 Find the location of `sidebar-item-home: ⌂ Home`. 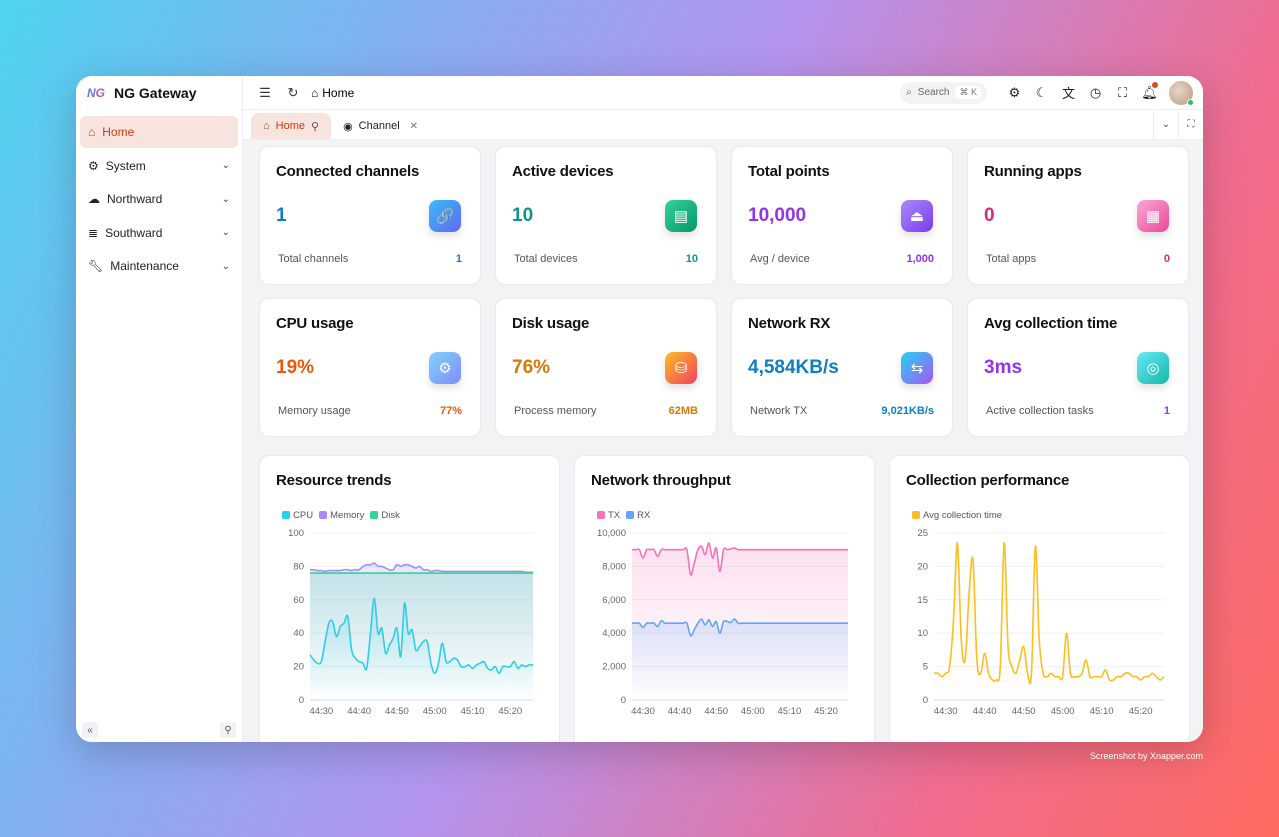

sidebar-item-home: ⌂ Home is located at coordinates (159, 132).